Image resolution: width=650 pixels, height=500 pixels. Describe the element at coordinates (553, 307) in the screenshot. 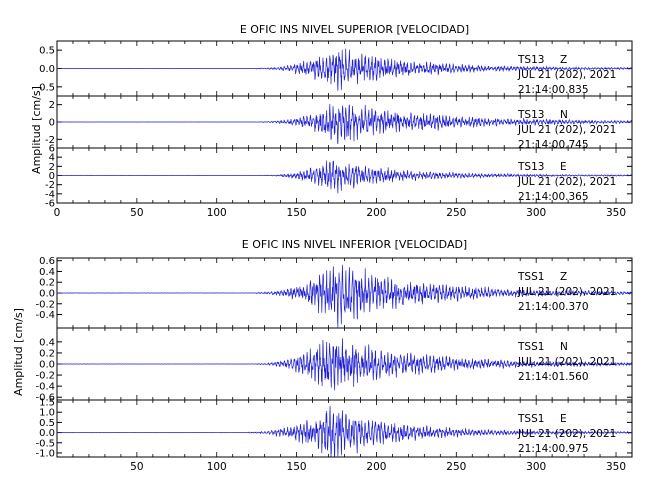

I see `time-label: 21:14:00.370` at that location.